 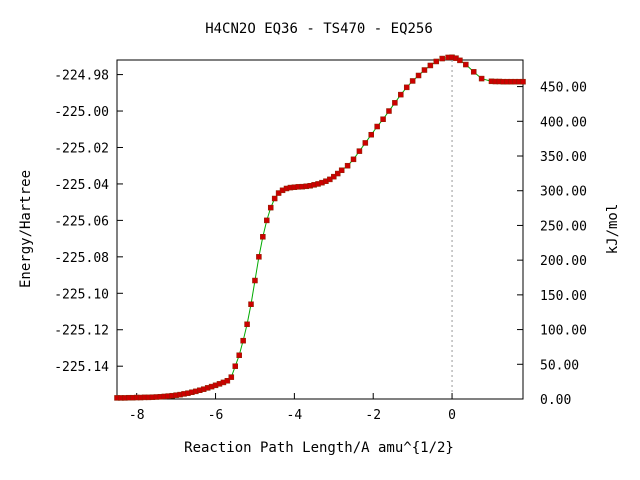 What do you see at coordinates (613, 229) in the screenshot?
I see `y2-axis-label: kJ/mol` at bounding box center [613, 229].